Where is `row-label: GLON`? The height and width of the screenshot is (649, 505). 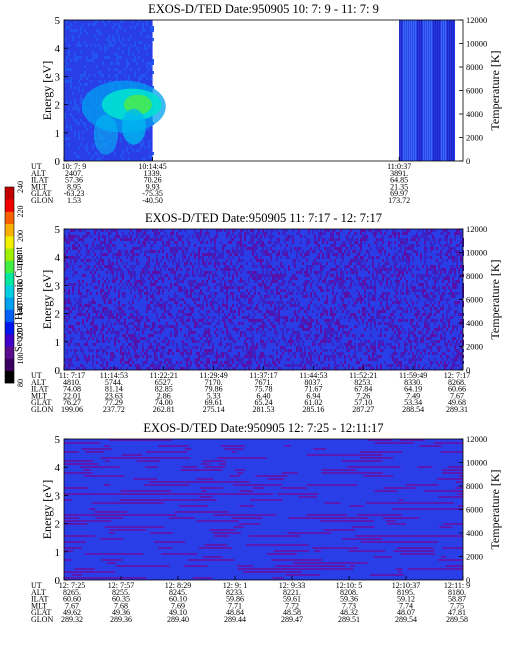 row-label: GLON is located at coordinates (42, 409).